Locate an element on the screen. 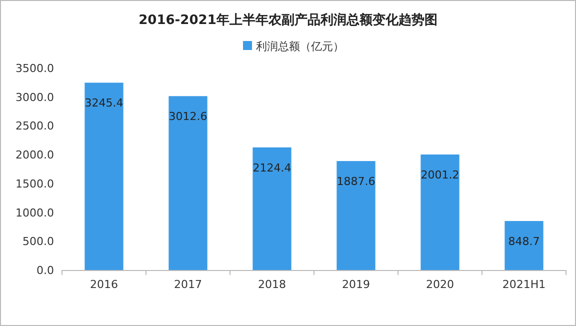 This screenshot has width=576, height=326. data-label: 1887.6 is located at coordinates (356, 181).